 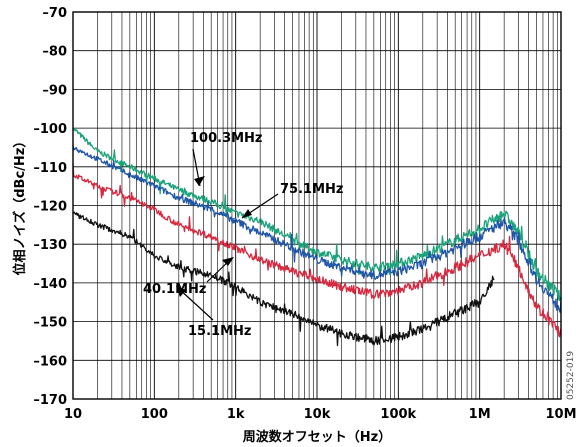 I want to click on x-tick-label-0: 10, so click(x=73, y=414).